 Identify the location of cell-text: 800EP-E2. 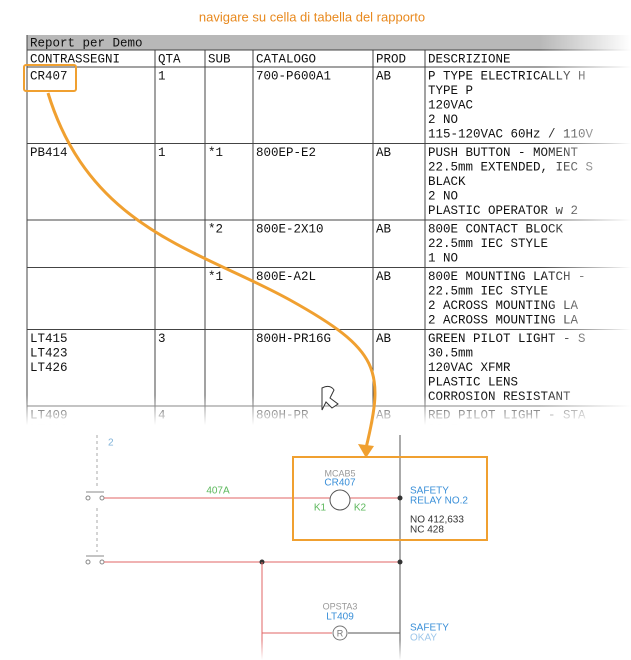
(286, 153).